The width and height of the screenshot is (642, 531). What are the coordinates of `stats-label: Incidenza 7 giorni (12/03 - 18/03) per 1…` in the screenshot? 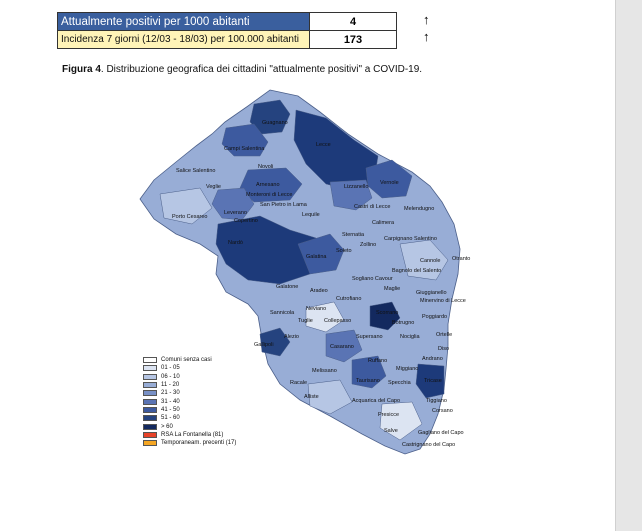 It's located at (183, 39).